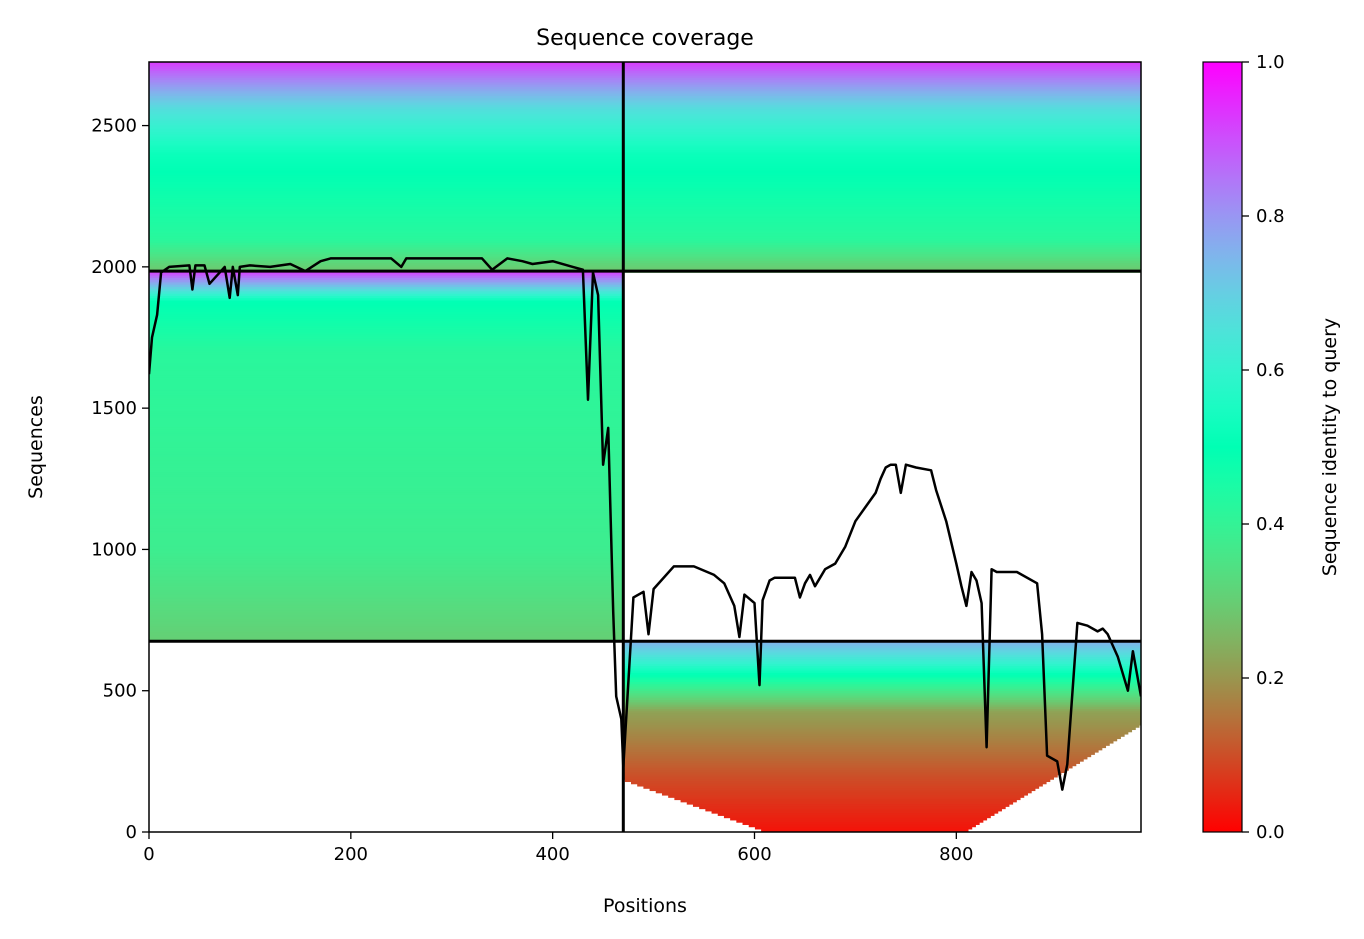 This screenshot has height=939, width=1364. I want to click on colorbar-tick-label: 0.2, so click(1270, 678).